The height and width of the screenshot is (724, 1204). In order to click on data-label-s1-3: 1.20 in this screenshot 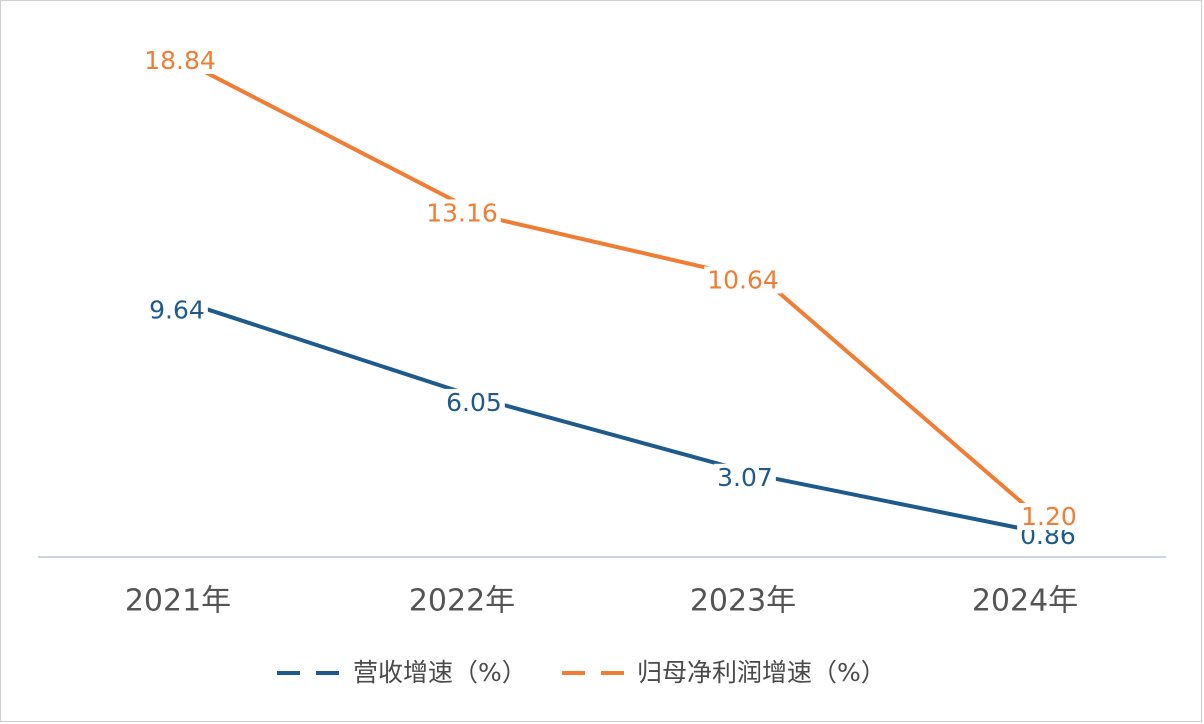, I will do `click(1049, 516)`.